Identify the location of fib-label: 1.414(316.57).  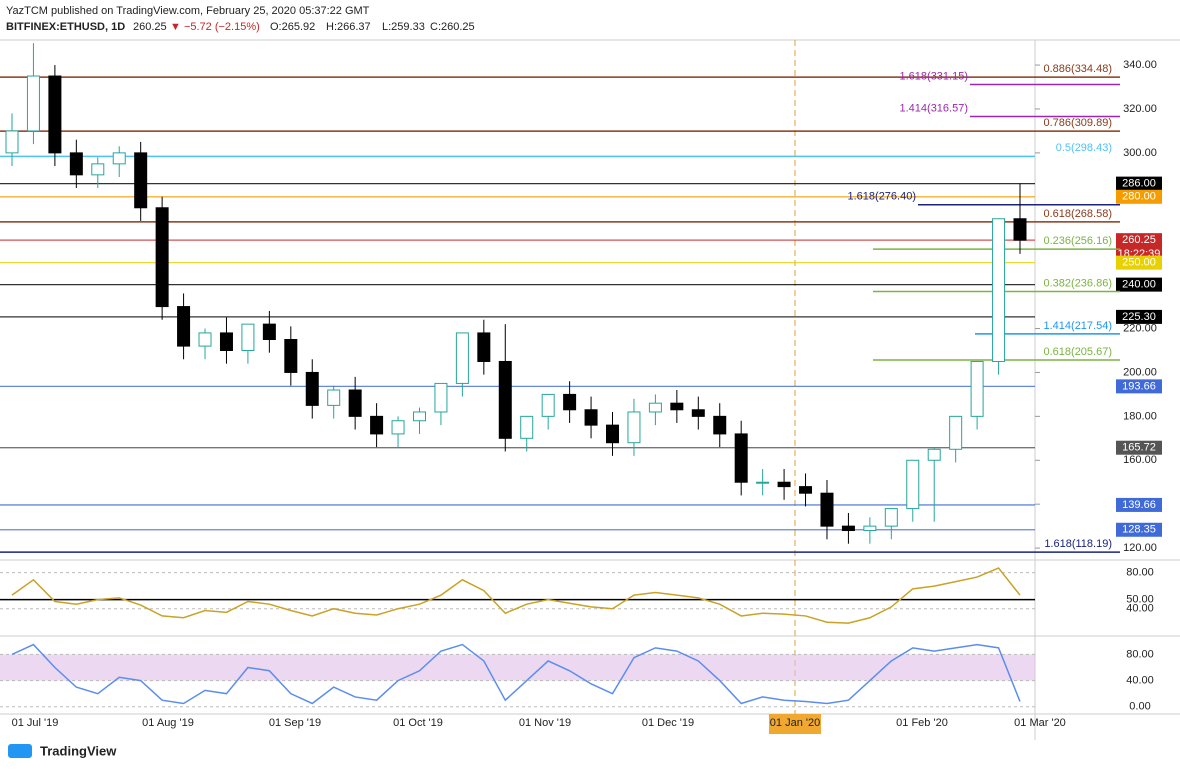
(934, 108).